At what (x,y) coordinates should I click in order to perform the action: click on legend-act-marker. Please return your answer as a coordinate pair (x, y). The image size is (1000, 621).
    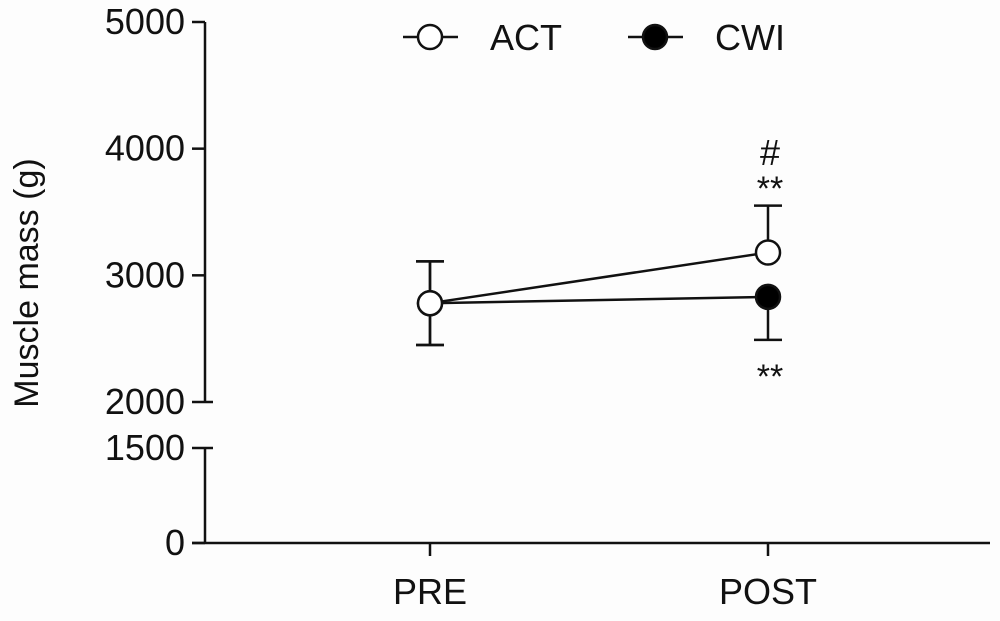
    Looking at the image, I should click on (430, 37).